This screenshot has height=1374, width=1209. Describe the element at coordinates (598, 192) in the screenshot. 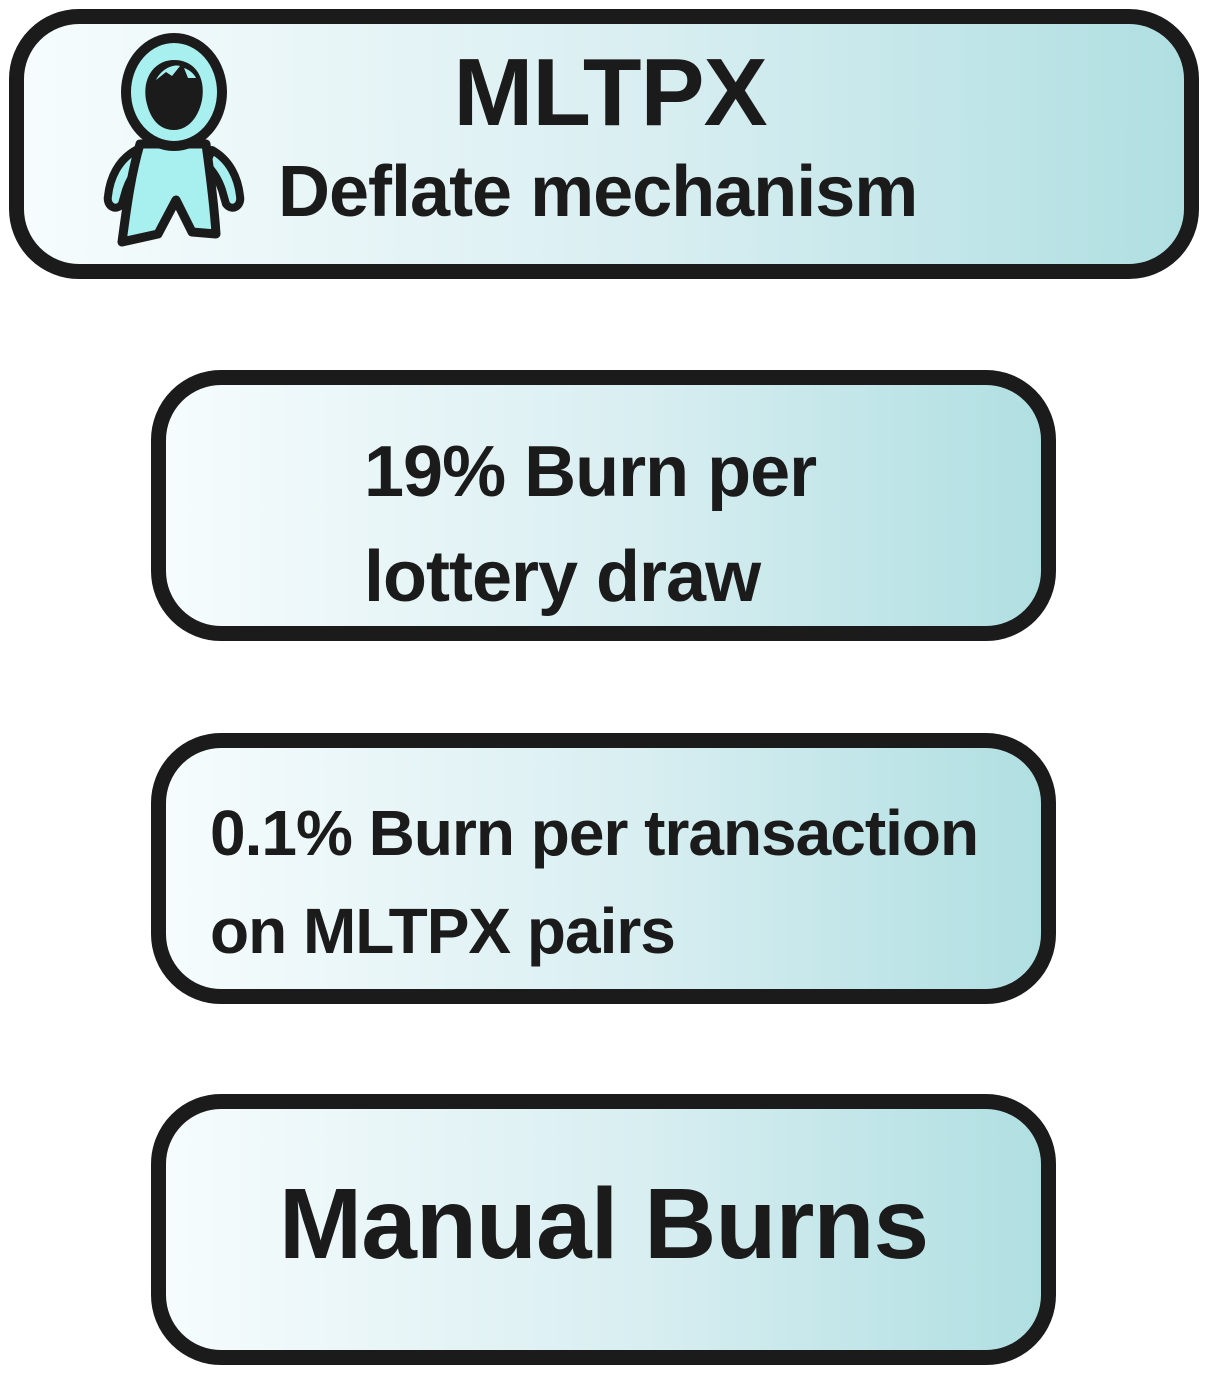

I see `header-subtitle: Deflate mechanism` at that location.